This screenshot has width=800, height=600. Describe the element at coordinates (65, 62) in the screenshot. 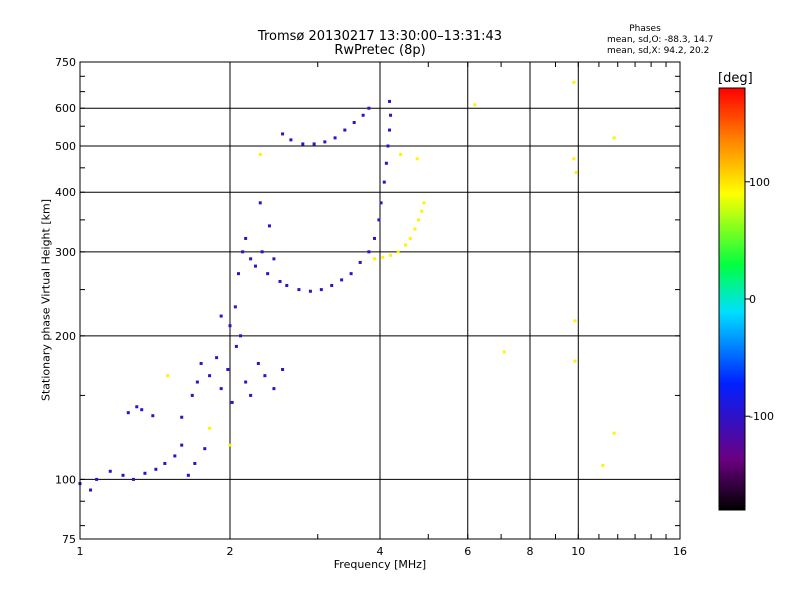

I see `y-tick-label: 750` at that location.